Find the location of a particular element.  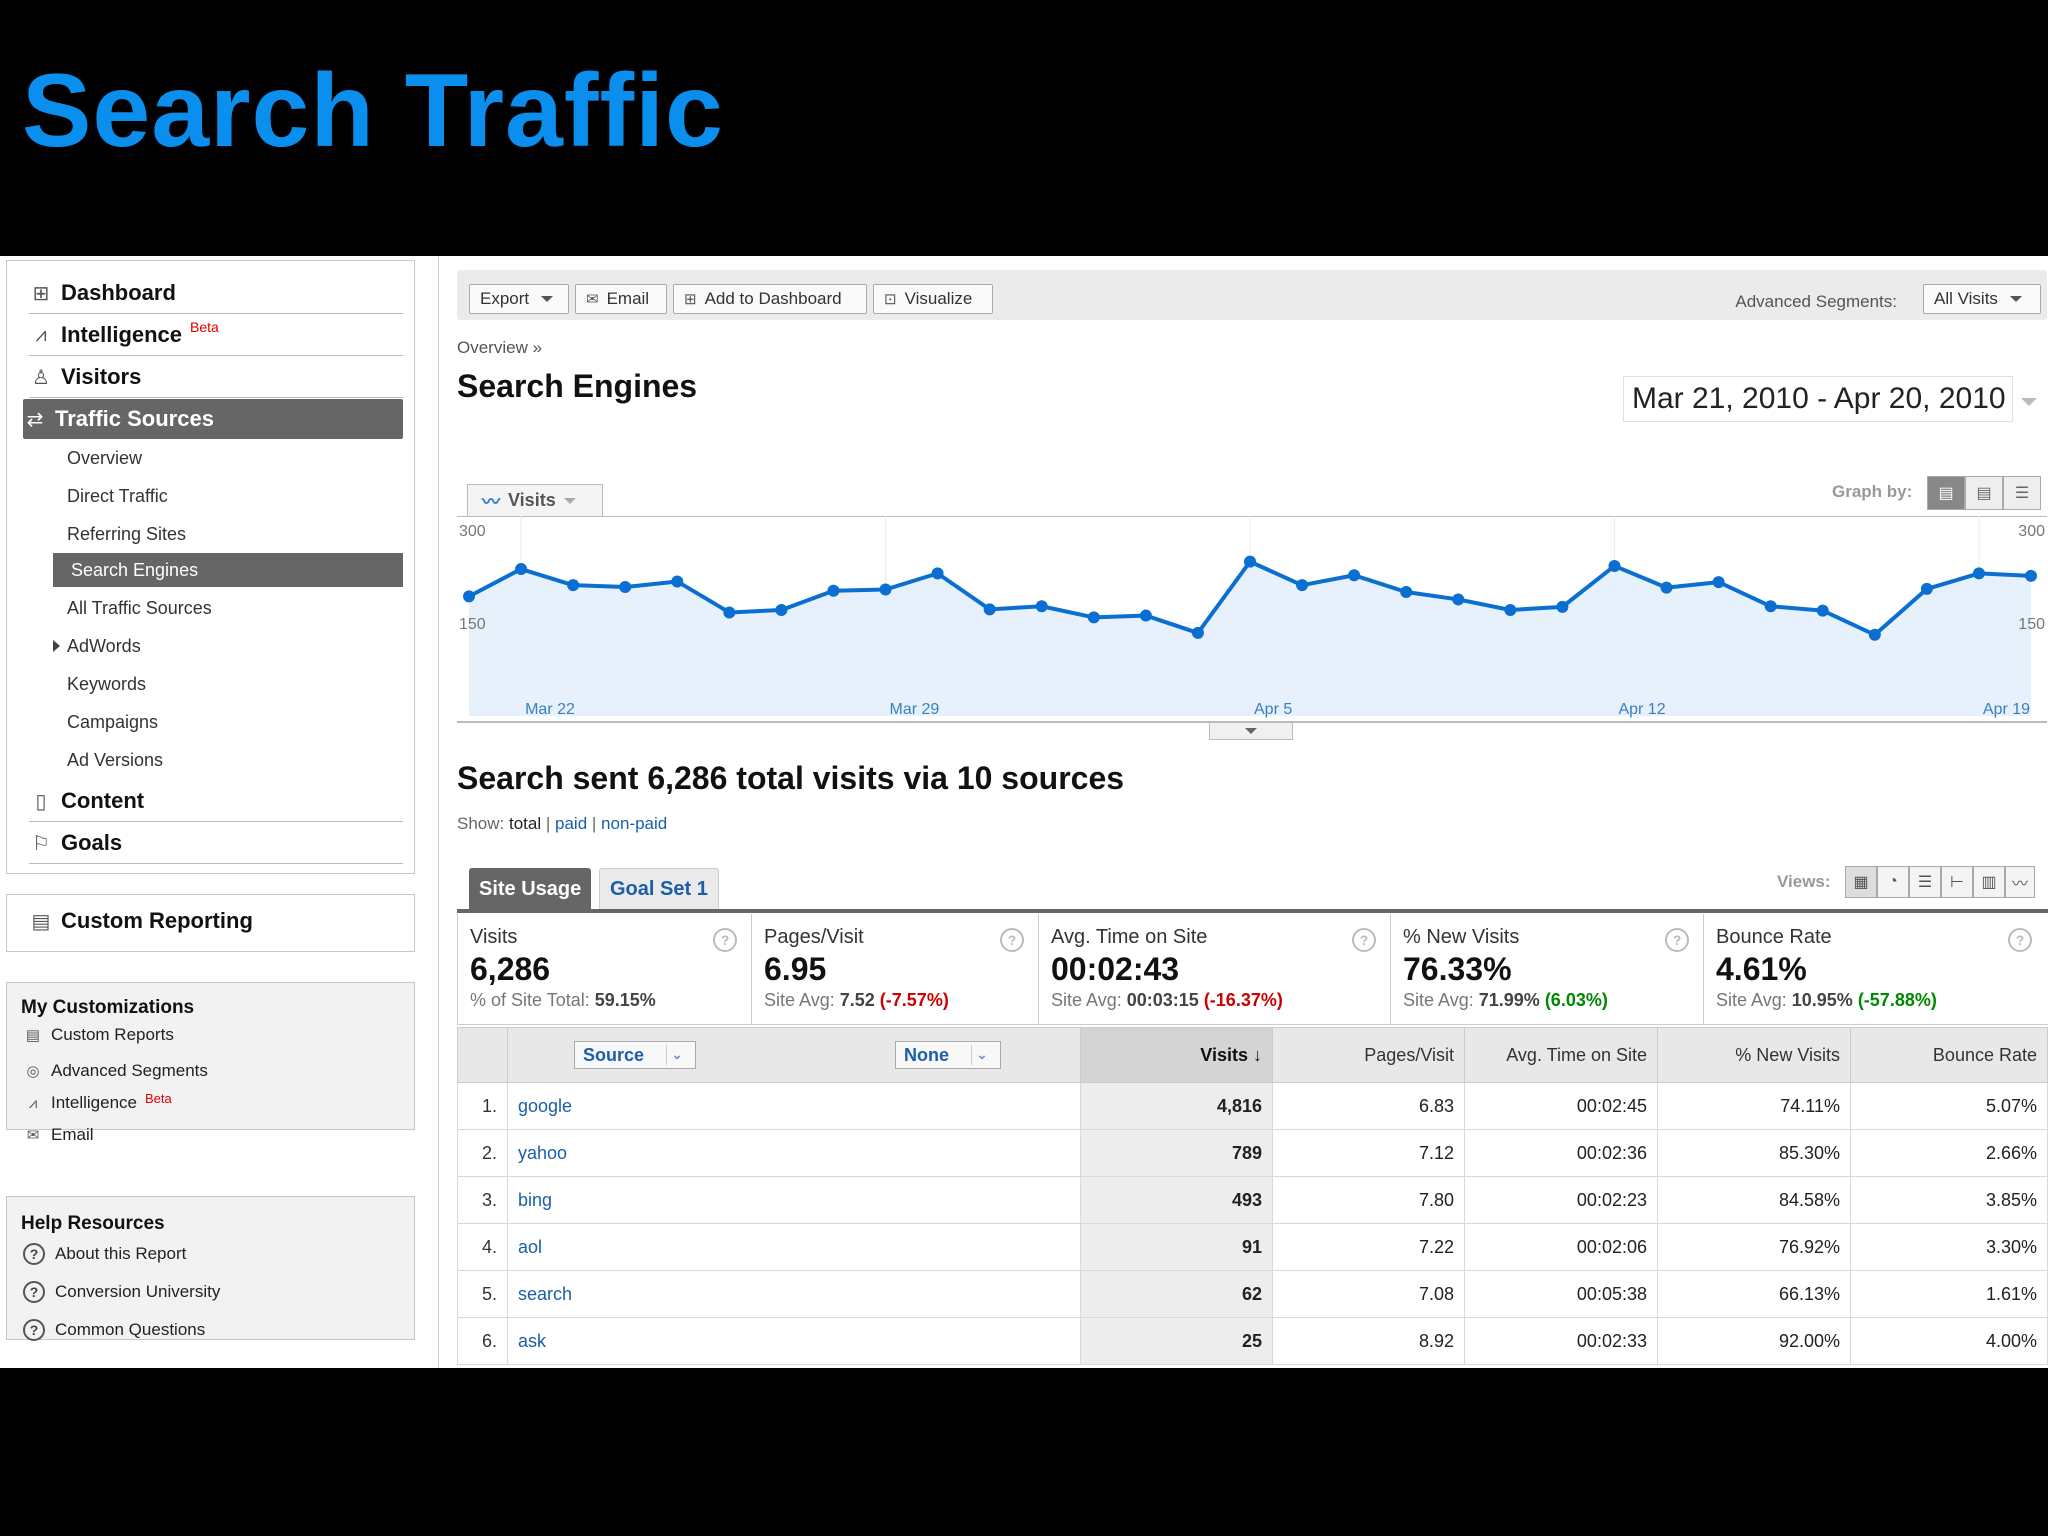

email-link: ✉ Email is located at coordinates (58, 1135).